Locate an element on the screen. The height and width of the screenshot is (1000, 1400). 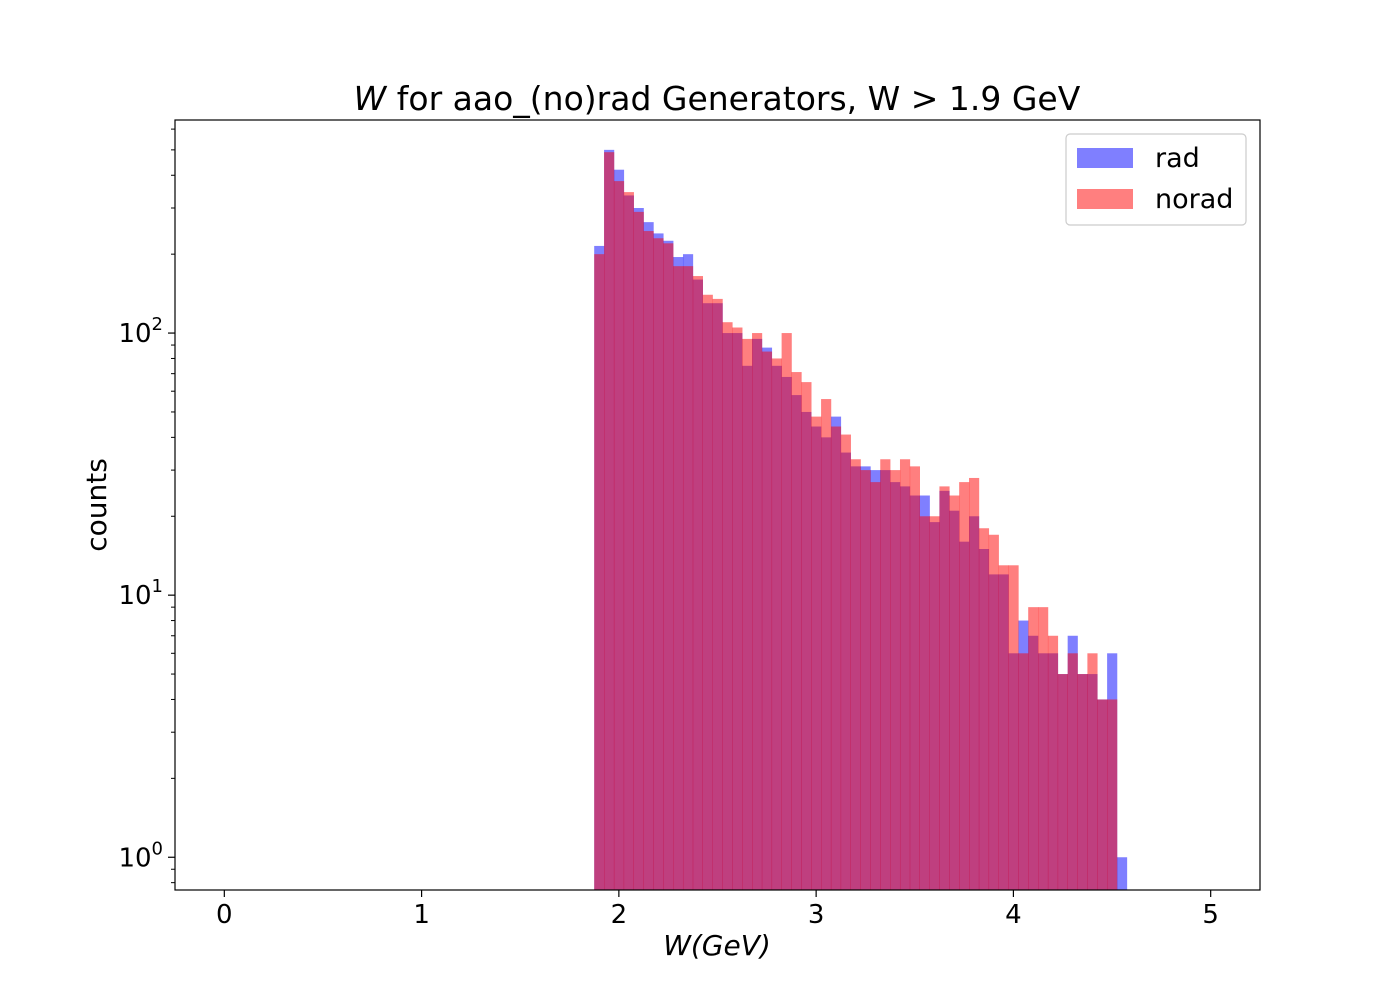
x-tick-label-2: 2 is located at coordinates (619, 915).